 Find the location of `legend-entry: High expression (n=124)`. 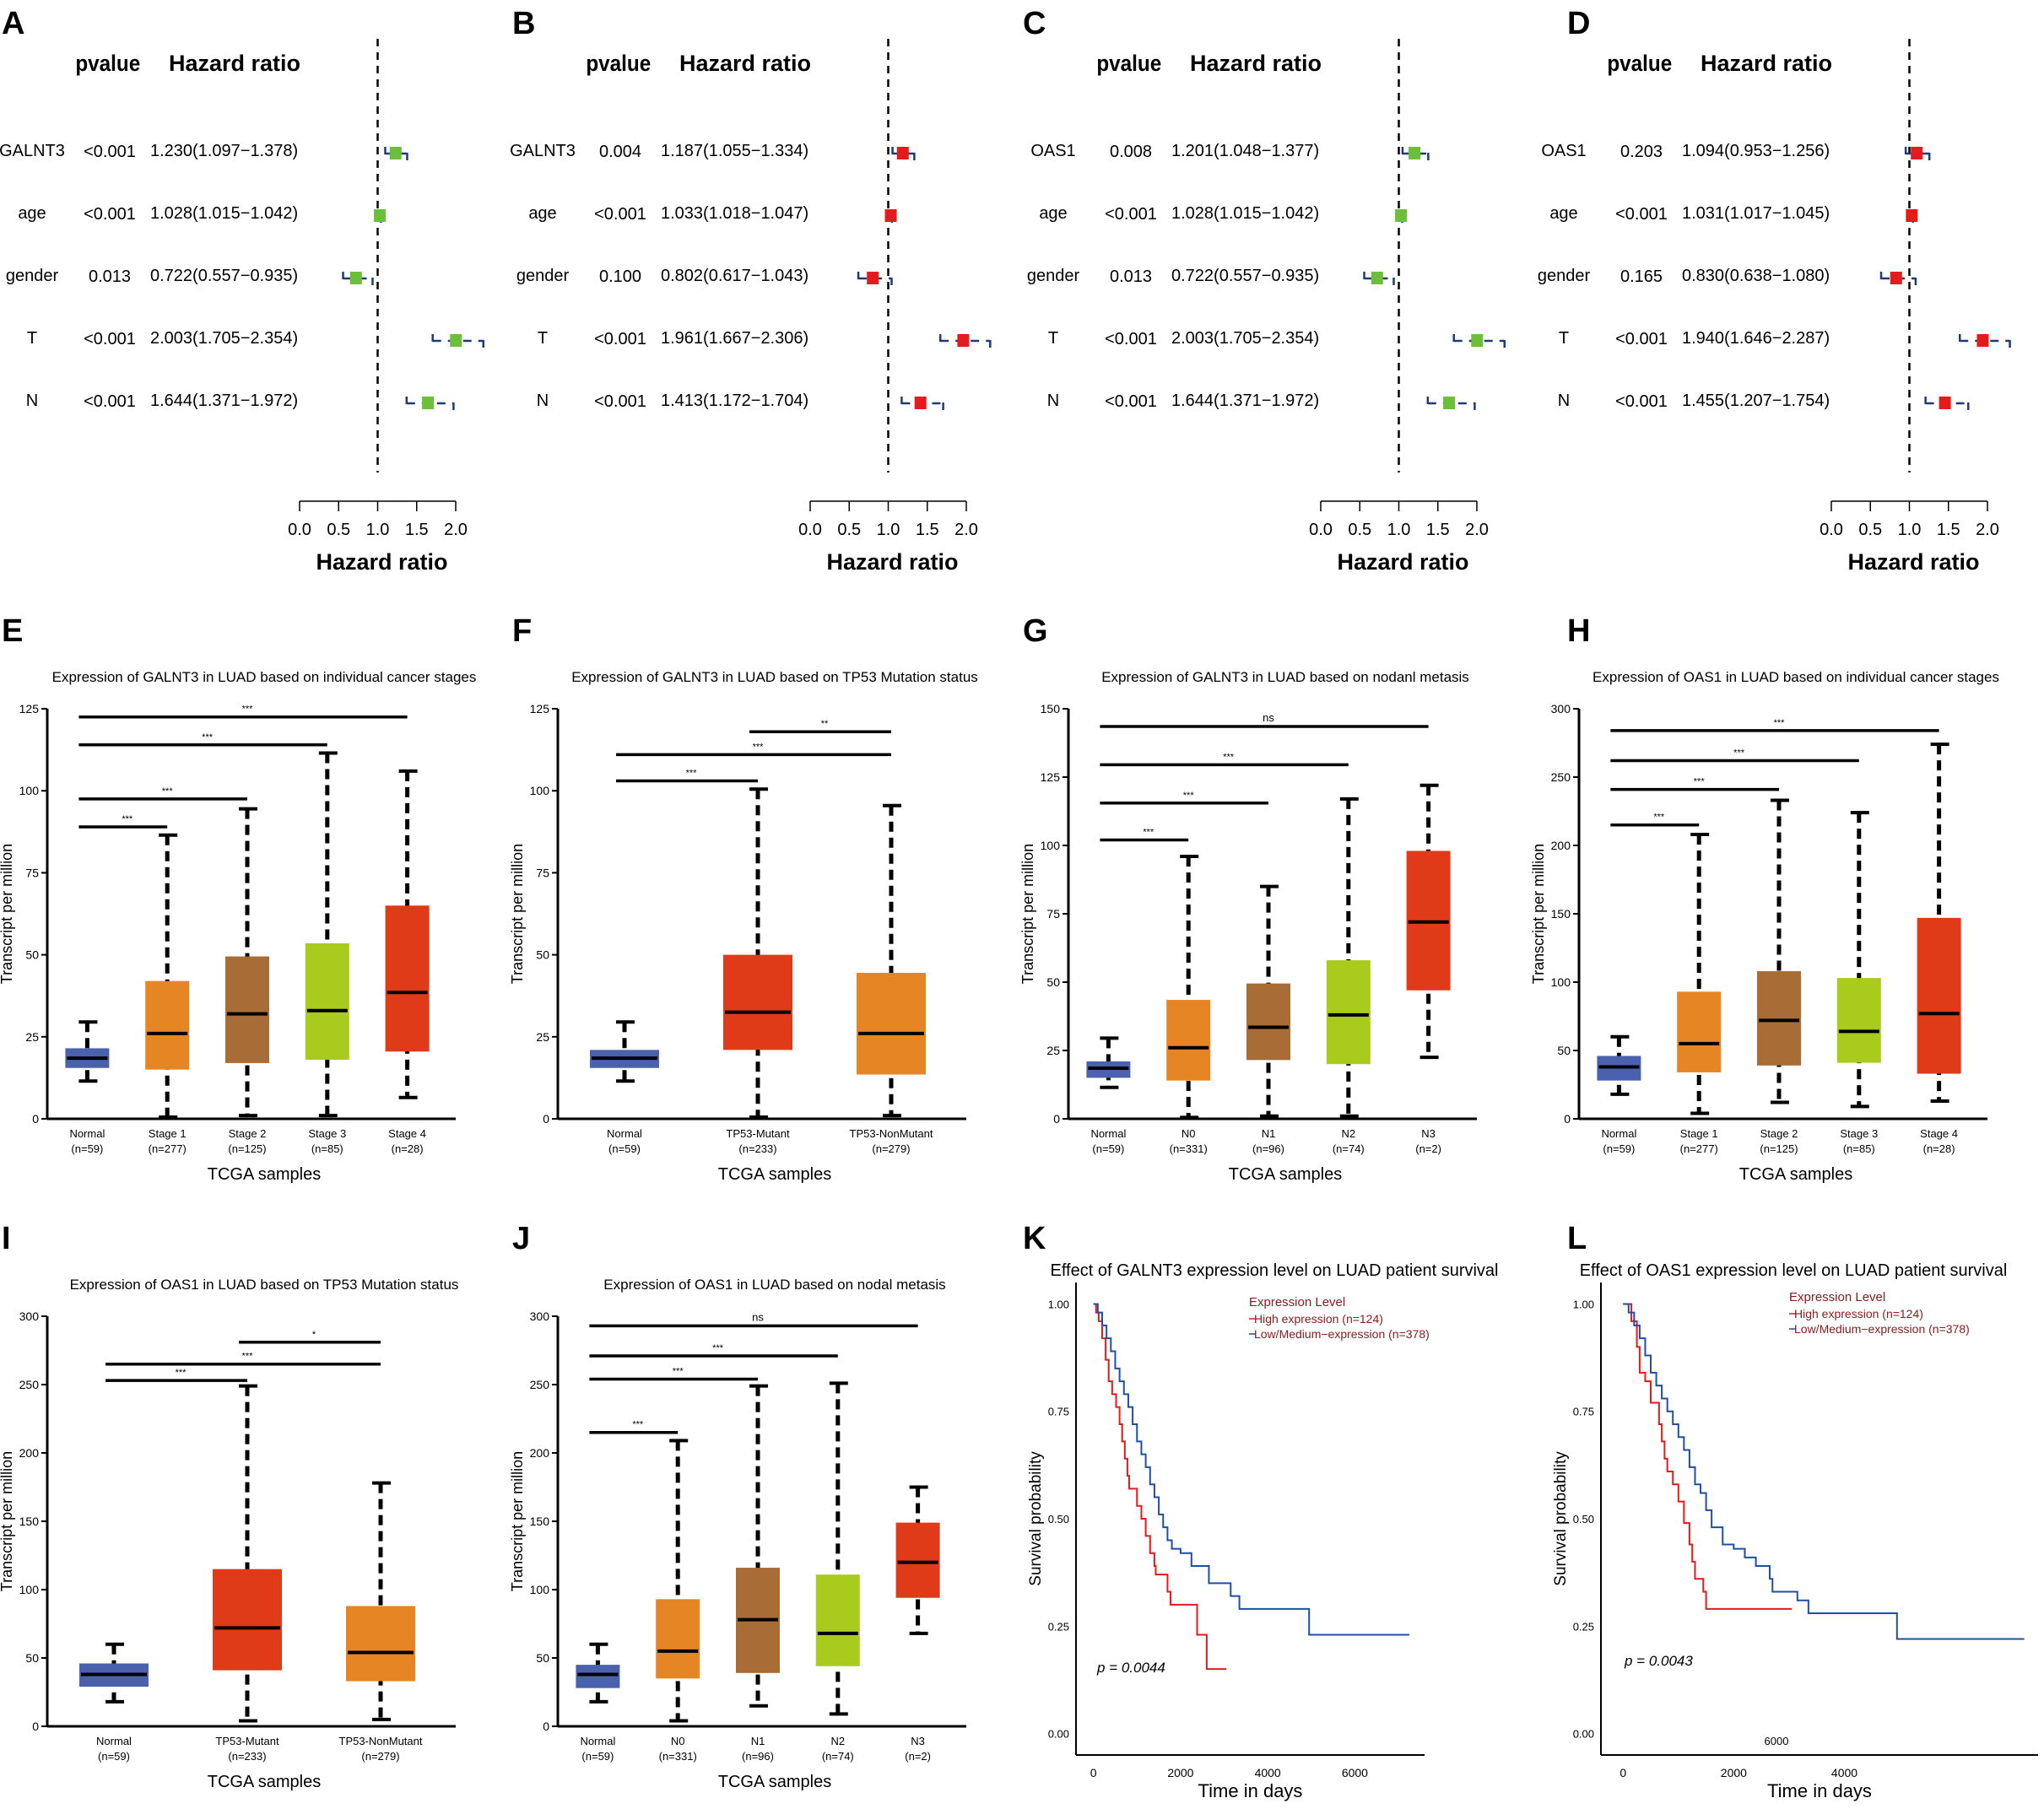

legend-entry: High expression (n=124) is located at coordinates (1859, 1313).